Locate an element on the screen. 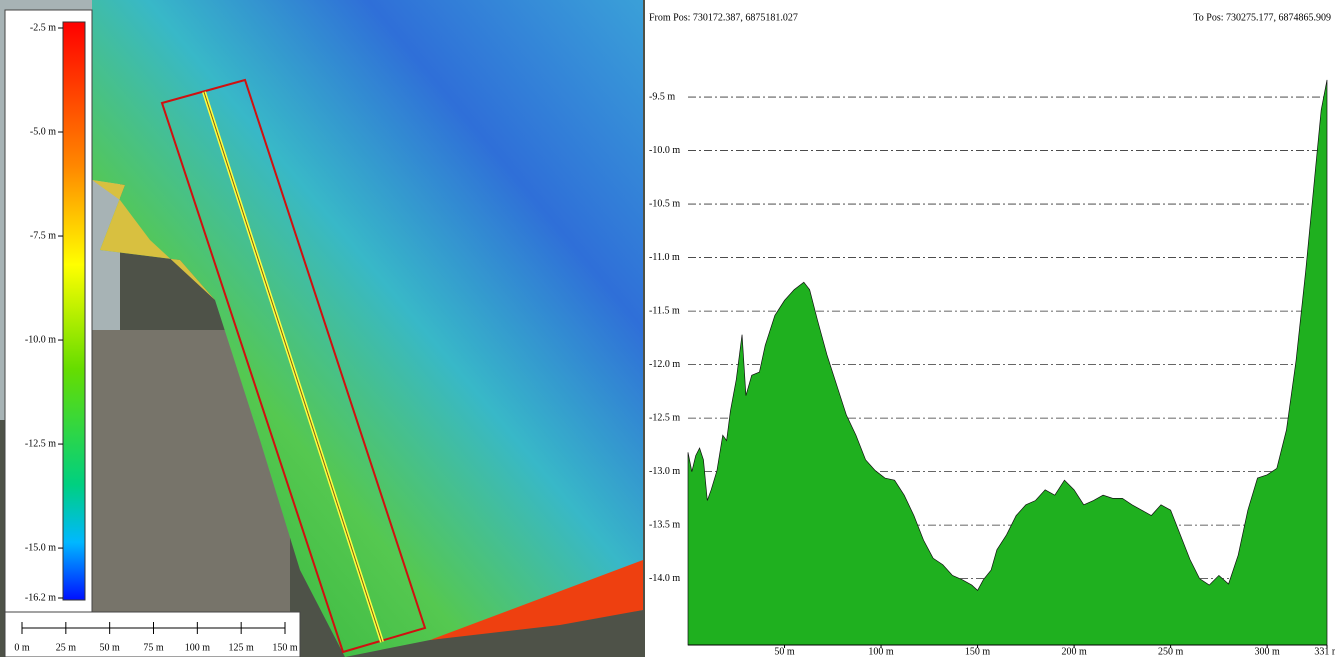  colorbar-label: -7.5 m is located at coordinates (43, 235).